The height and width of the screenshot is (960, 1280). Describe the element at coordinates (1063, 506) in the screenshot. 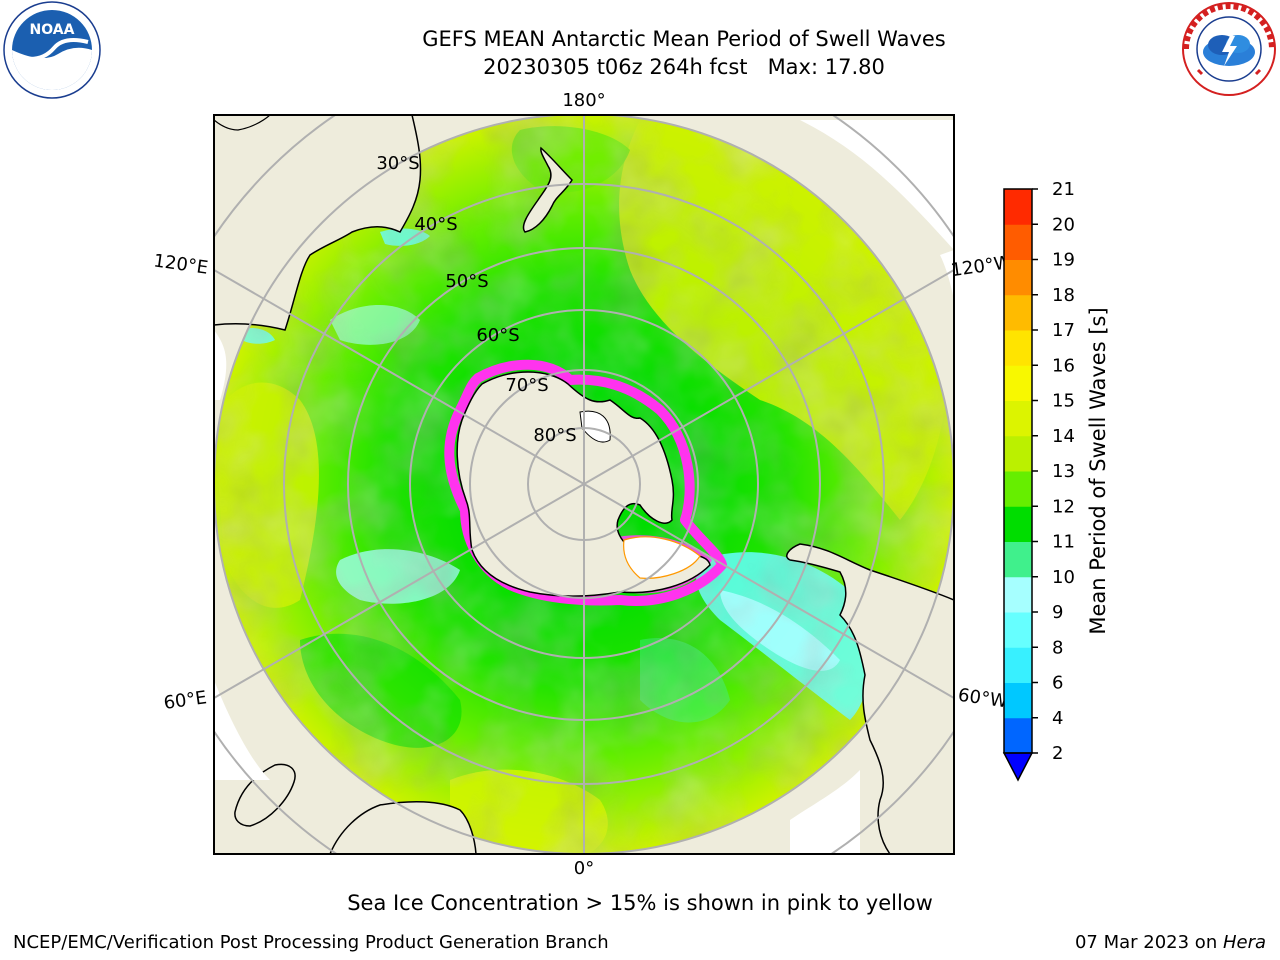

I see `colorbar-tick-label: 12` at that location.